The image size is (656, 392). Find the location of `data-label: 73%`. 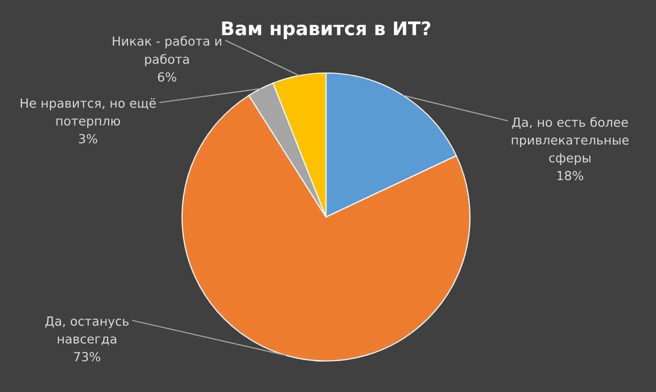

data-label: 73% is located at coordinates (87, 357).